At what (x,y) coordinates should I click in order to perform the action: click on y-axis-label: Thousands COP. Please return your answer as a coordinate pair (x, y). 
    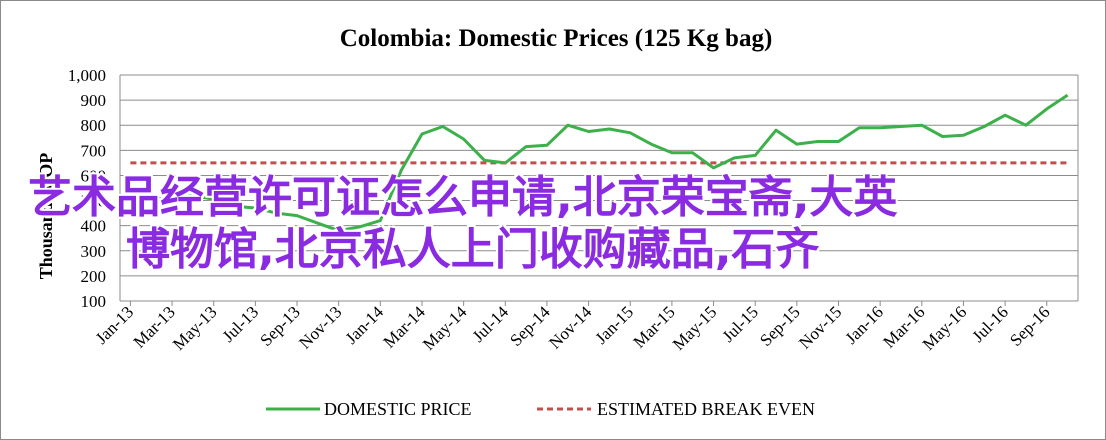
    Looking at the image, I should click on (46, 216).